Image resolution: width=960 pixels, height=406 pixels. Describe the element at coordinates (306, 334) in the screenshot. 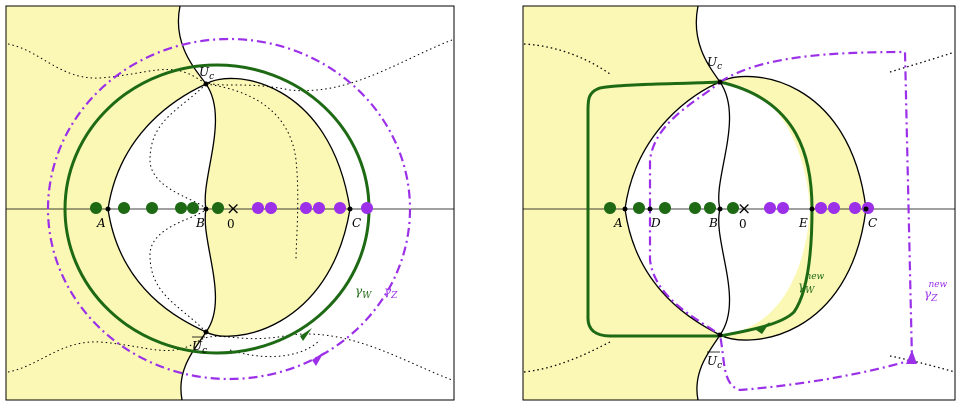

I see `left-gamma-w-arrow` at that location.